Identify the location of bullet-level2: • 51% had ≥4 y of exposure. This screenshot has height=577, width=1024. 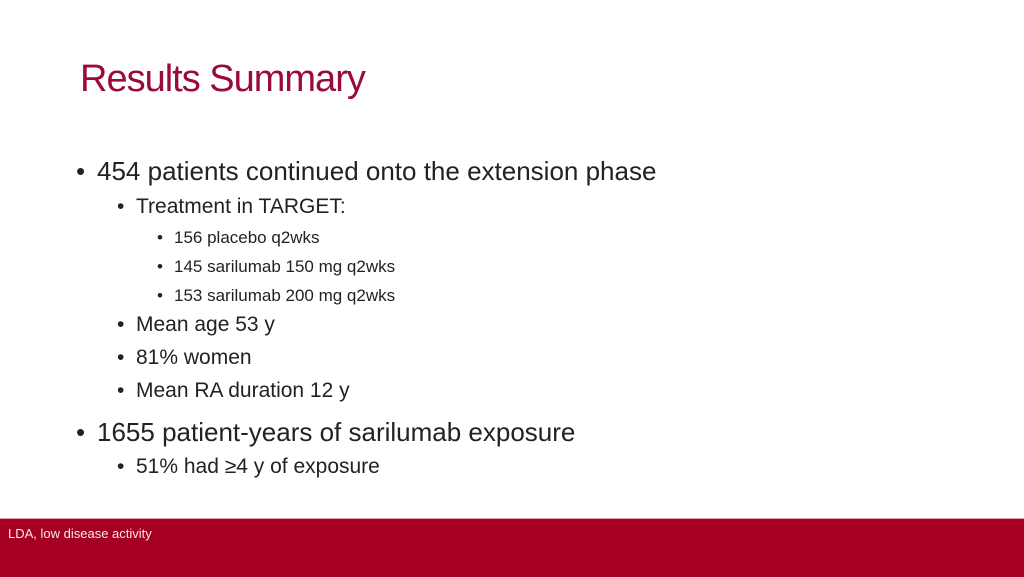
(248, 466).